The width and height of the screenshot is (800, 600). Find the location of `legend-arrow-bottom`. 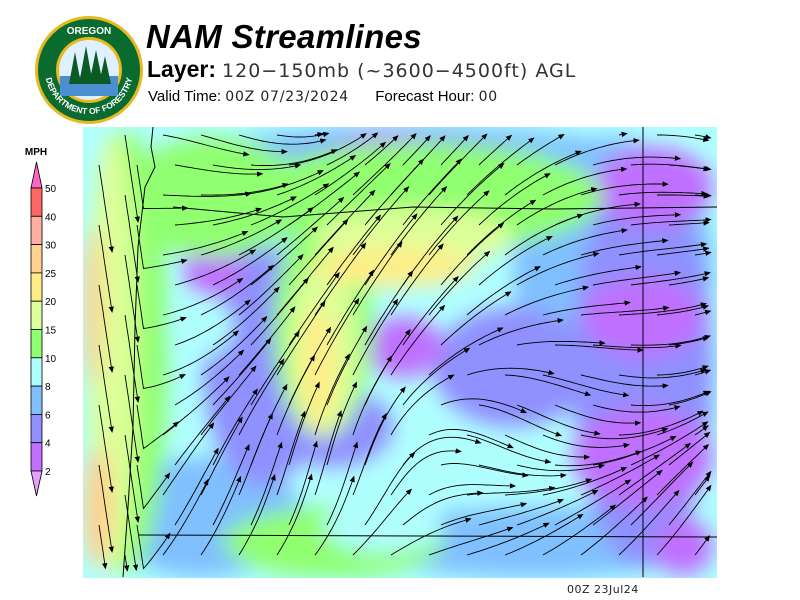

legend-arrow-bottom is located at coordinates (36, 483).